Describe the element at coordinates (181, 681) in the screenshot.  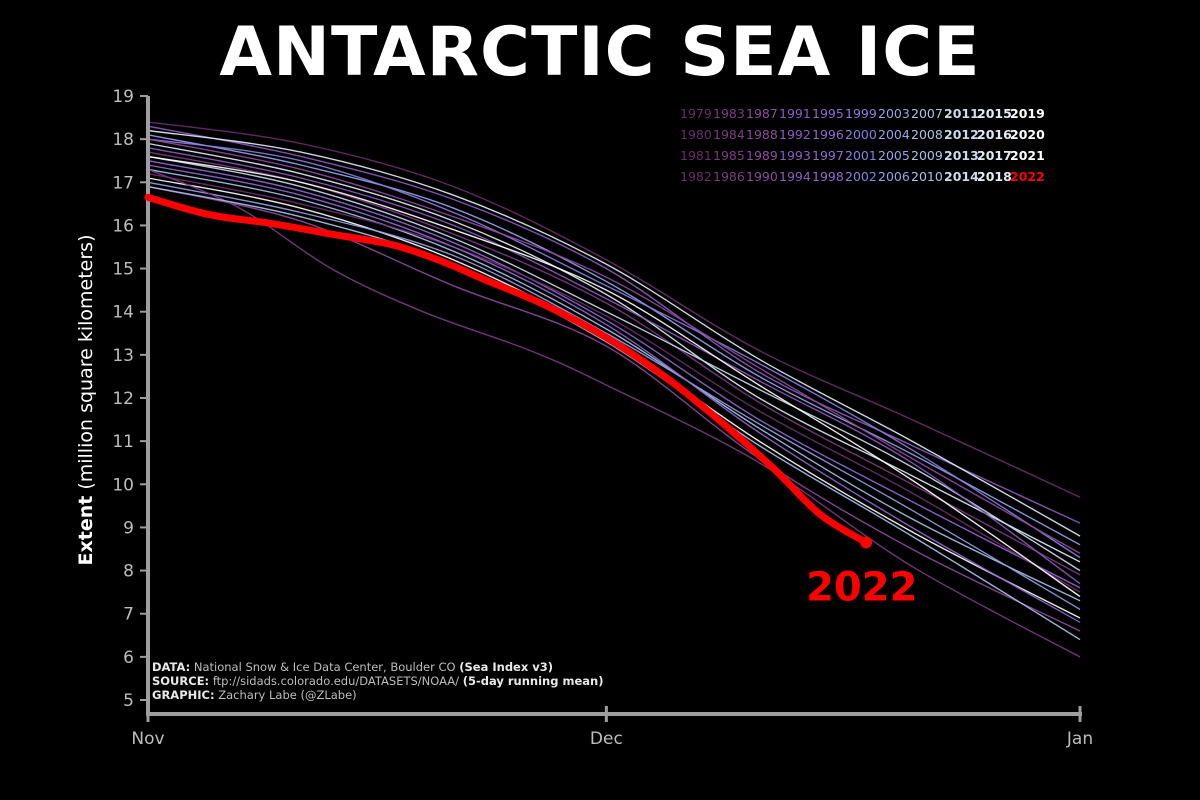
I see `credit-source-label: SOURCE:` at that location.